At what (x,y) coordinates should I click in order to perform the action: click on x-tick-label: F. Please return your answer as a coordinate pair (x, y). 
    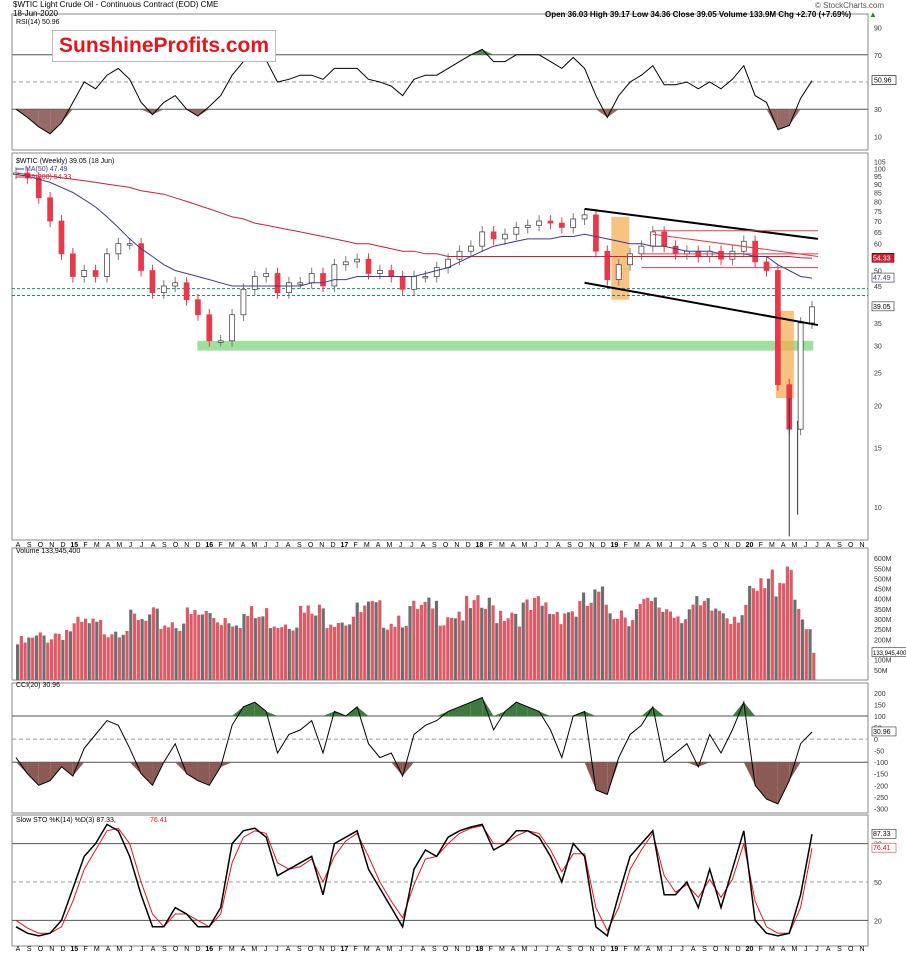
    Looking at the image, I should click on (626, 545).